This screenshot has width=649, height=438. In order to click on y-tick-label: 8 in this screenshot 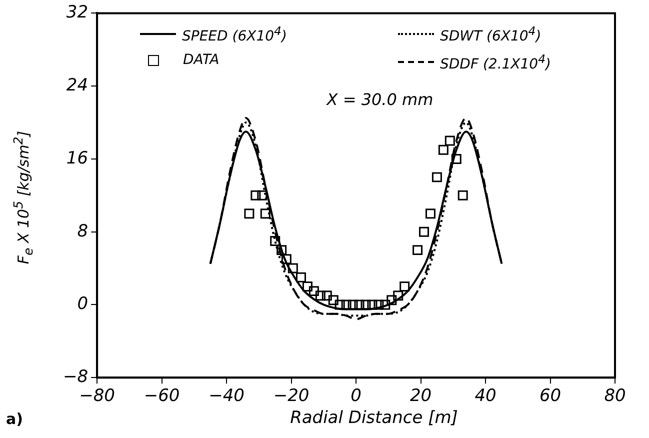, I will do `click(82, 231)`.